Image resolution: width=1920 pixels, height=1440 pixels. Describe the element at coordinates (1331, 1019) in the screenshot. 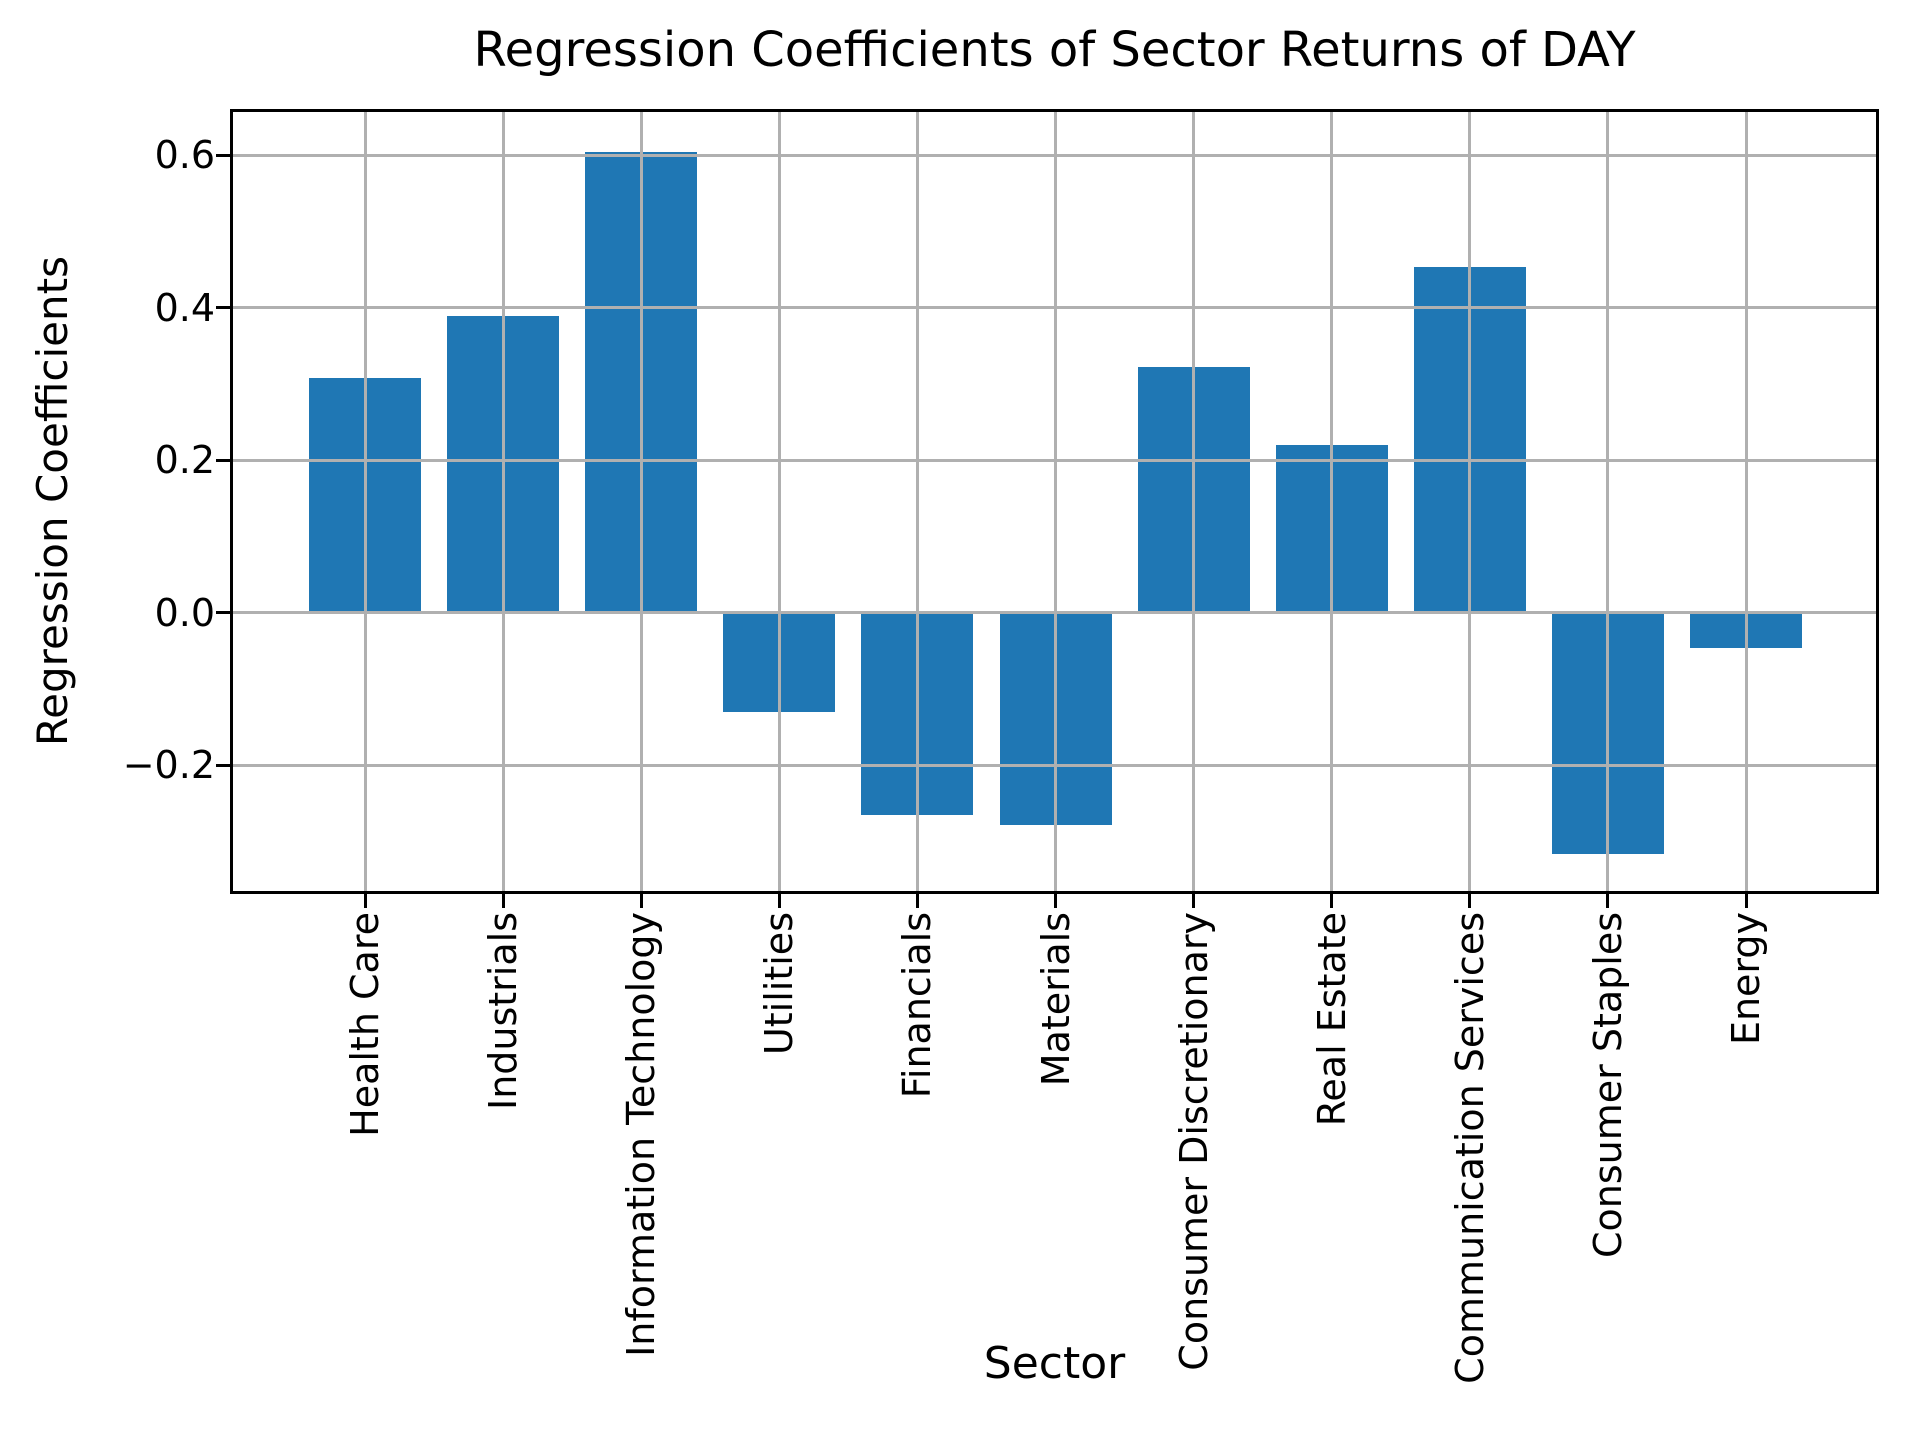

I see `x-tick-label: Real Estate` at that location.